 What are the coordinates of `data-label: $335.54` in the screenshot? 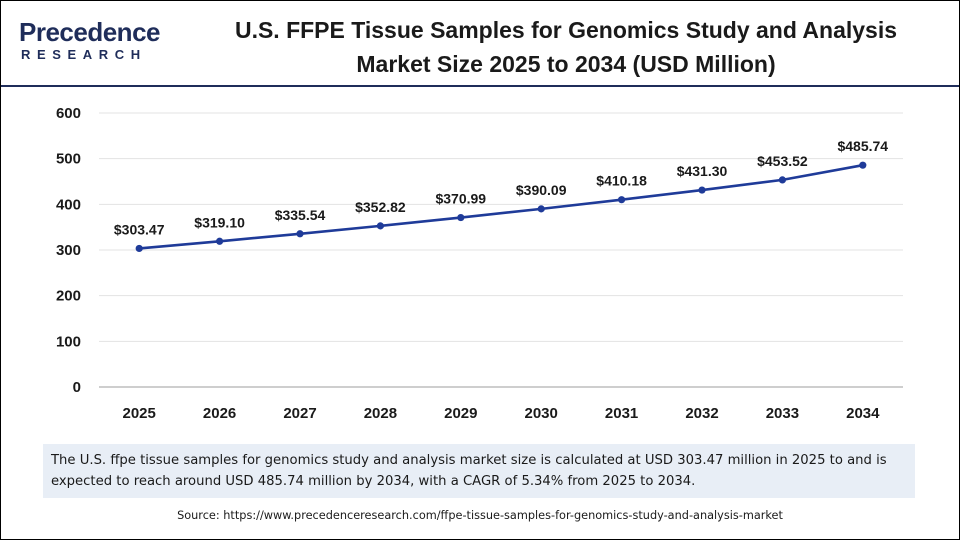 It's located at (300, 215).